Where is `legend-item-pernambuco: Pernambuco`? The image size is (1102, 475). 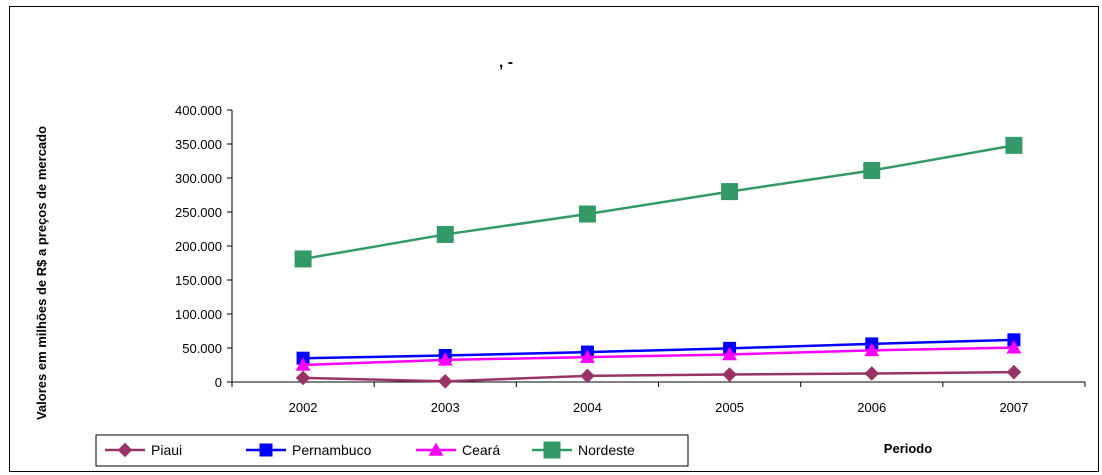 legend-item-pernambuco: Pernambuco is located at coordinates (309, 450).